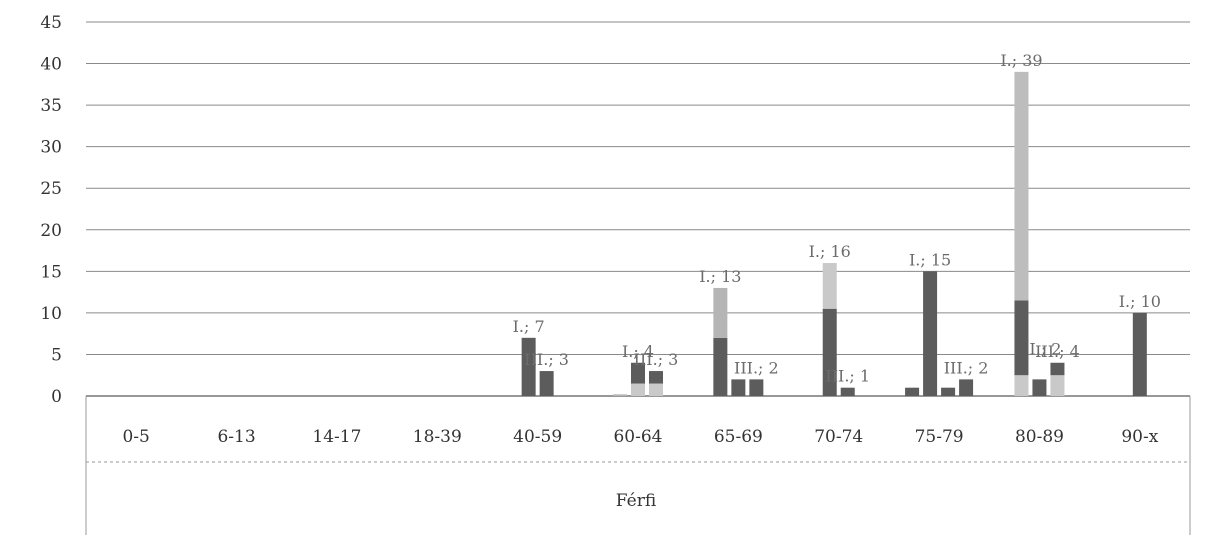 The height and width of the screenshot is (539, 1212). I want to click on x-tick-label: 6-13, so click(236, 437).